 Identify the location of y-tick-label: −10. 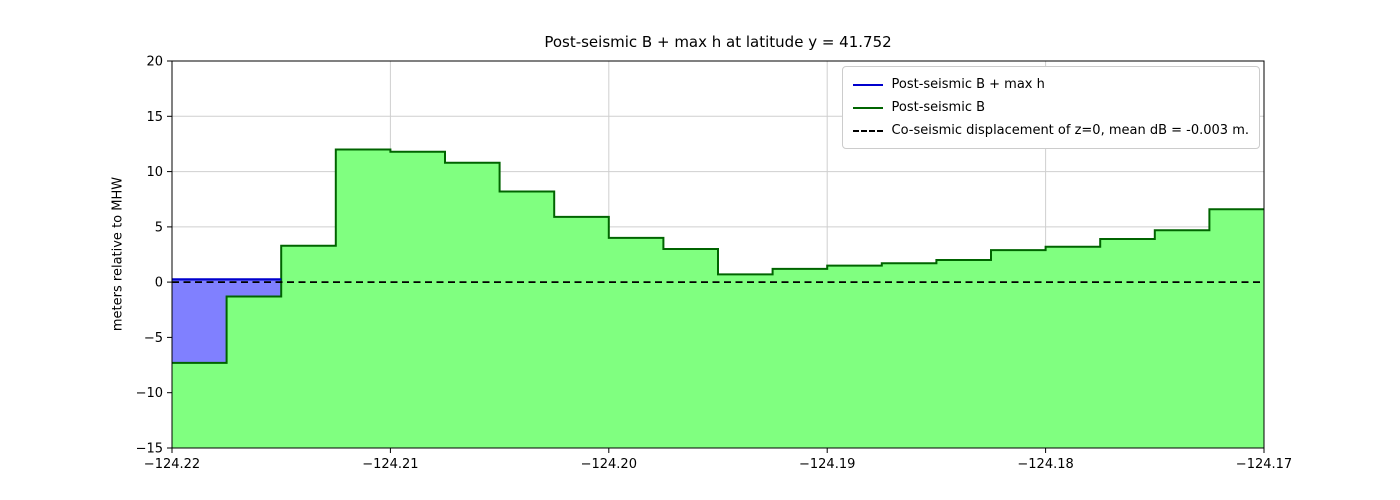
(149, 393).